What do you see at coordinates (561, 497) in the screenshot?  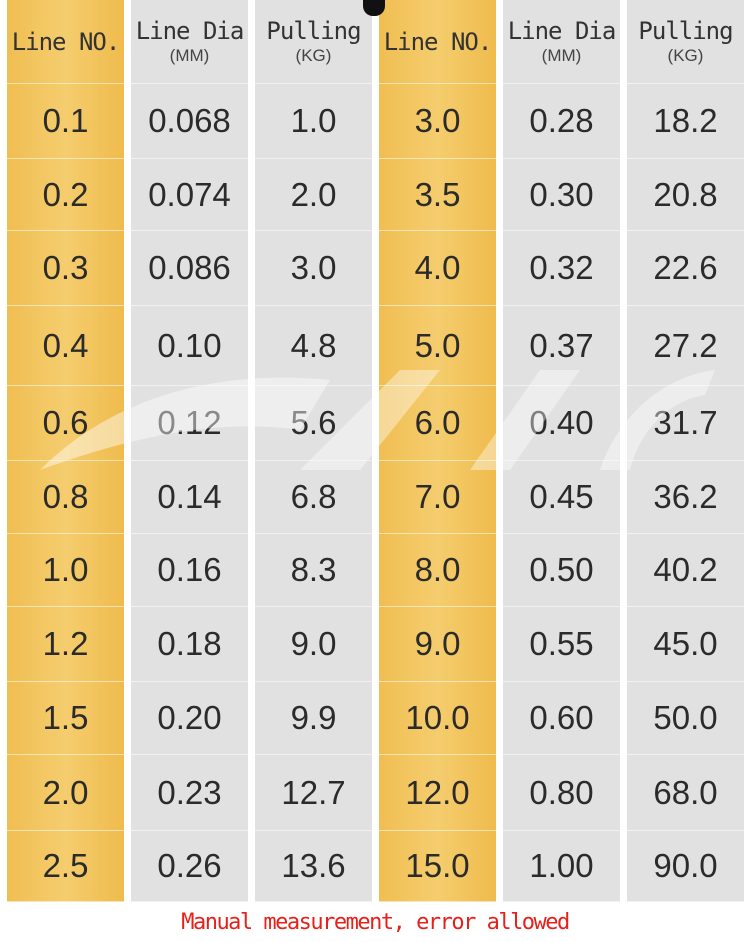 I see `table-cell: 0.45` at bounding box center [561, 497].